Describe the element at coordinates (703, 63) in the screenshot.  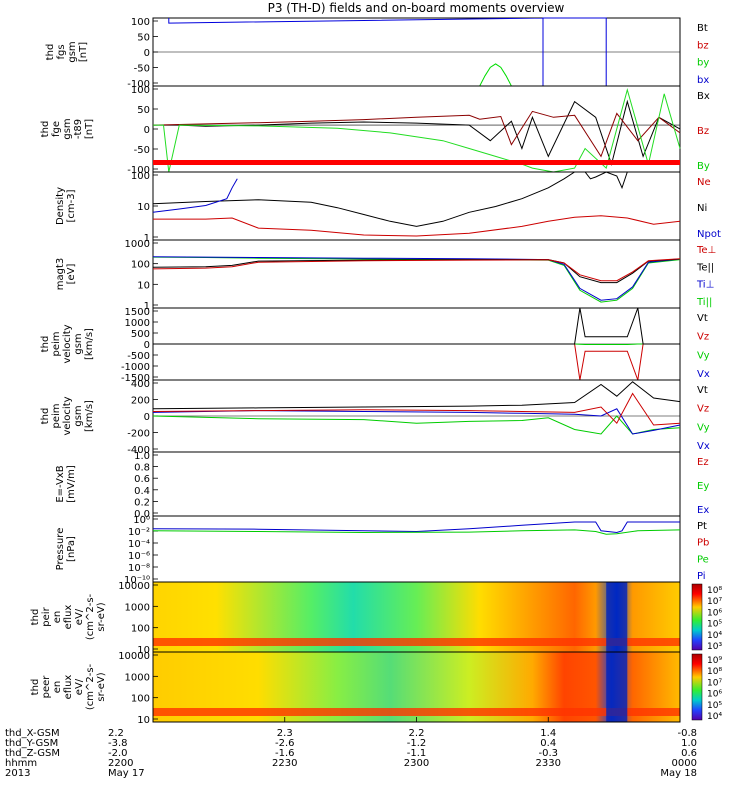
I see `legend-entry: by` at that location.